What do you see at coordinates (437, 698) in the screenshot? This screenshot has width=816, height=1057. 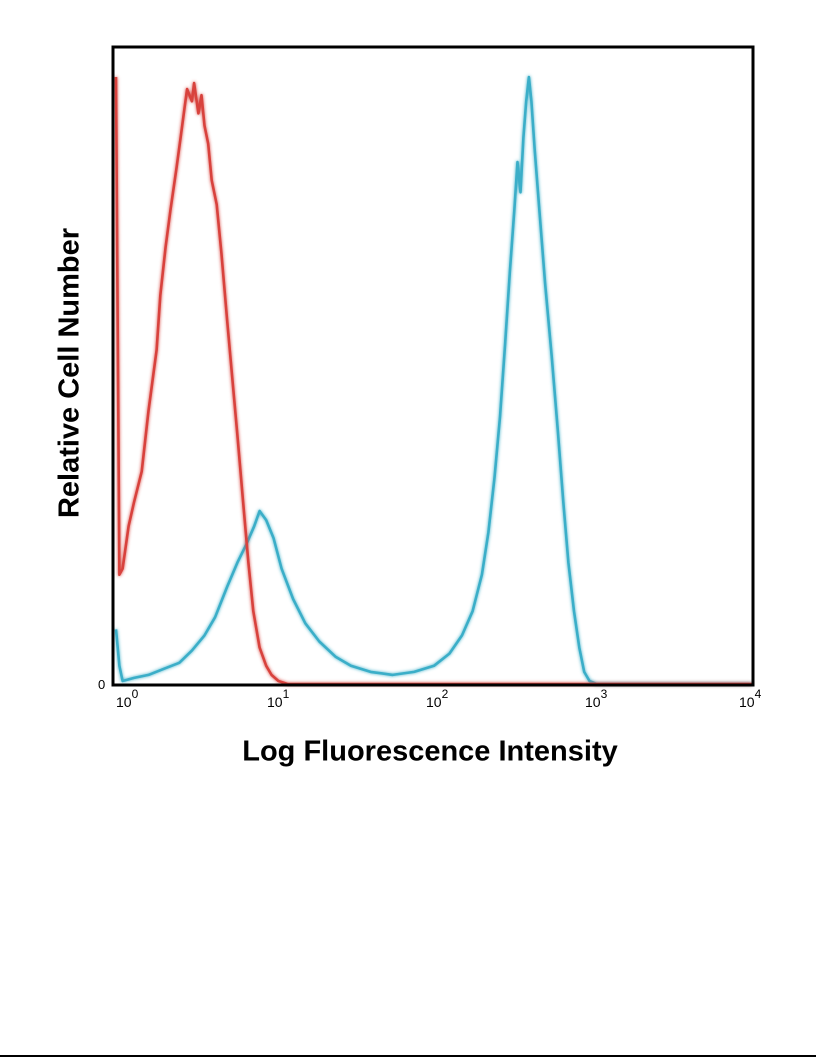 I see `x-tick-label: 10²` at bounding box center [437, 698].